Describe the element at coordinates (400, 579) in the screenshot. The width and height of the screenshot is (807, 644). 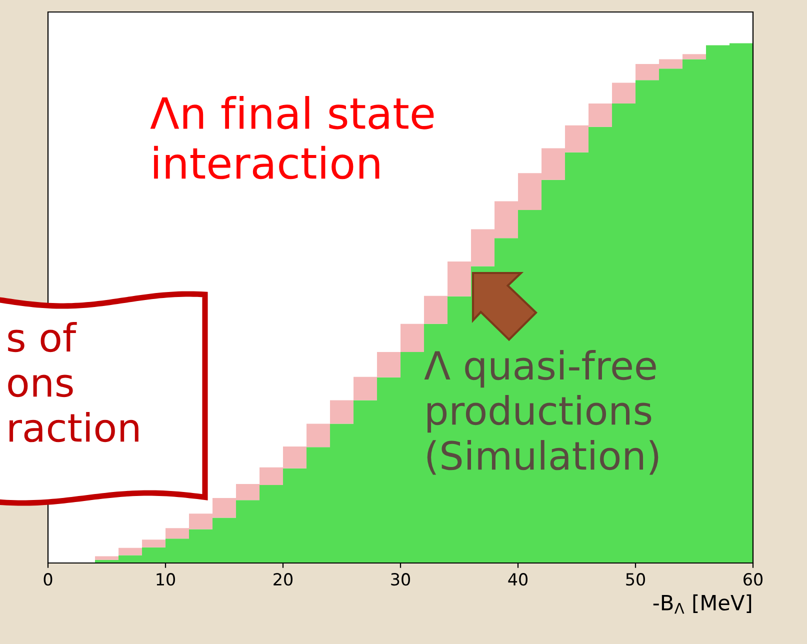
I see `x-tick-label: 30` at that location.